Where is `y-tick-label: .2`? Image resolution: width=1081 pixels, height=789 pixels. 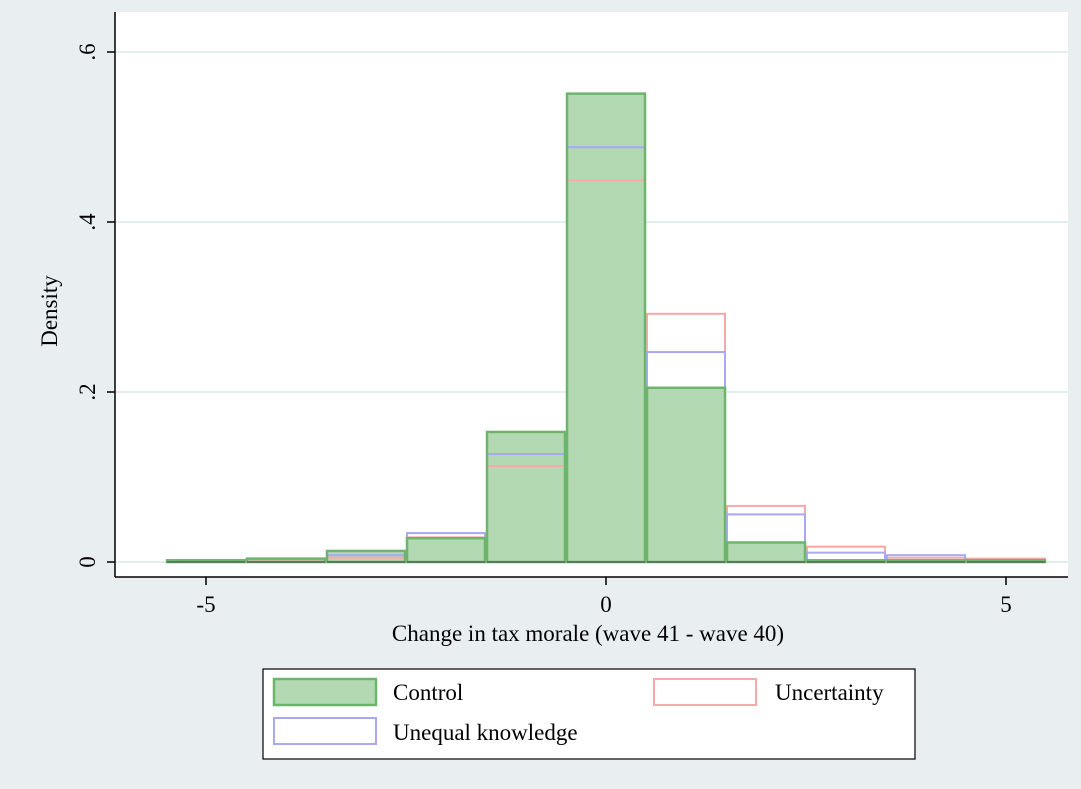
y-tick-label: .2 is located at coordinates (87, 391).